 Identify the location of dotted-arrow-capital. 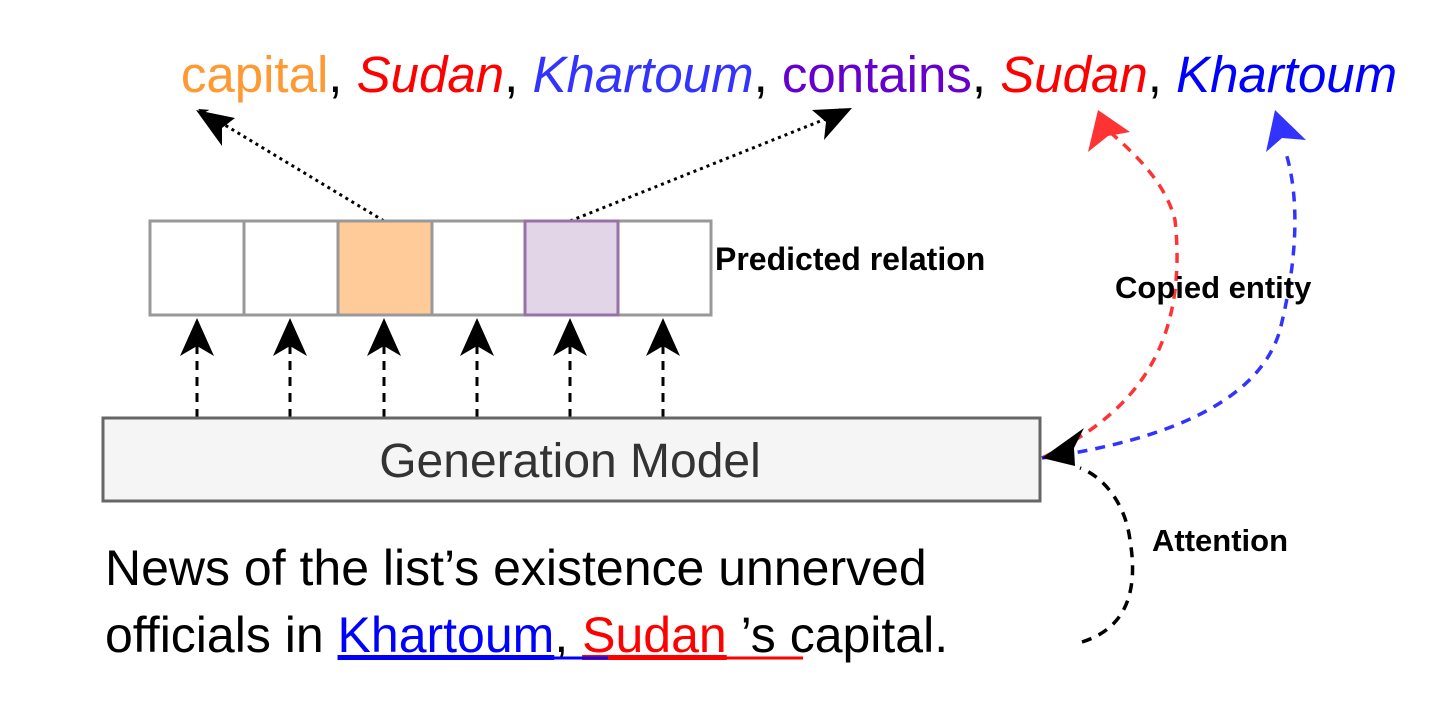
(291, 165).